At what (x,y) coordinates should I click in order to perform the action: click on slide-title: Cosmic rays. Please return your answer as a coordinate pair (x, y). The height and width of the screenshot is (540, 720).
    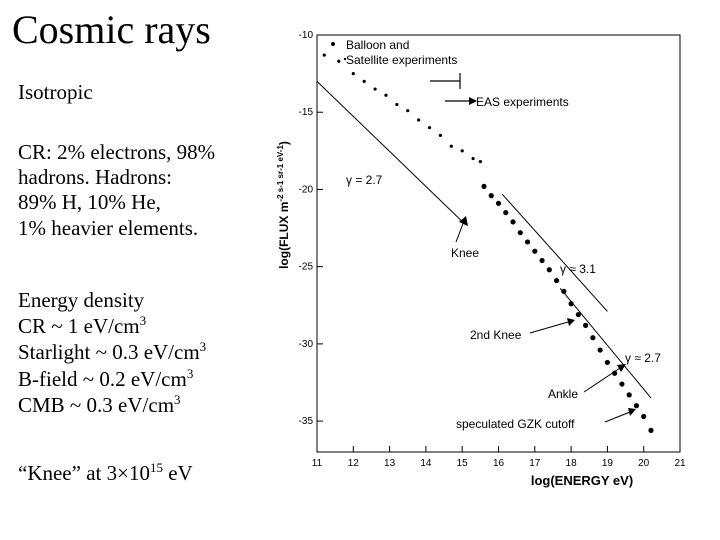
    Looking at the image, I should click on (111, 29).